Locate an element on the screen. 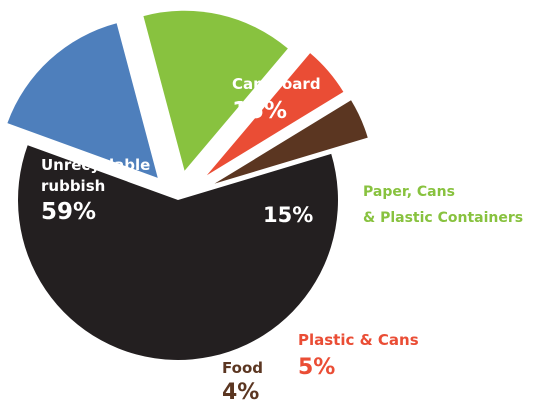  slice-plastic-cans is located at coordinates (275, 114).